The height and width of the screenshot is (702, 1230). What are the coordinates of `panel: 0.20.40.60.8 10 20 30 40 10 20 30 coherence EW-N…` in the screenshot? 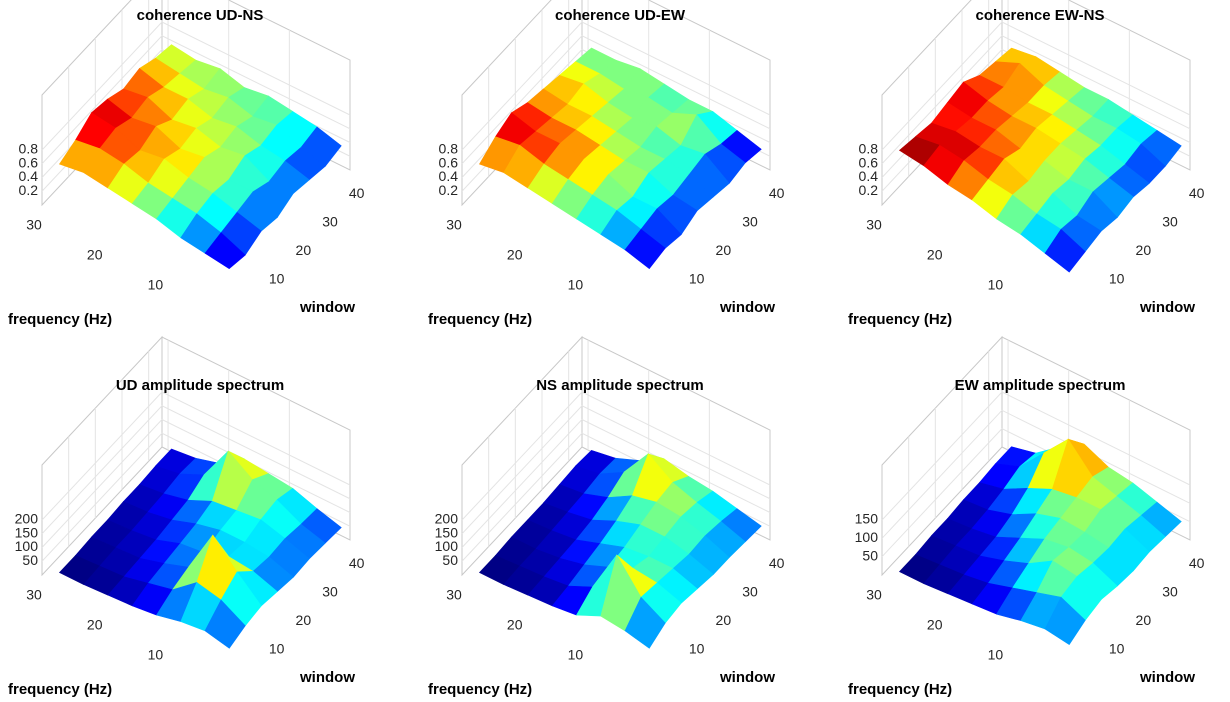 It's located at (1026, 164).